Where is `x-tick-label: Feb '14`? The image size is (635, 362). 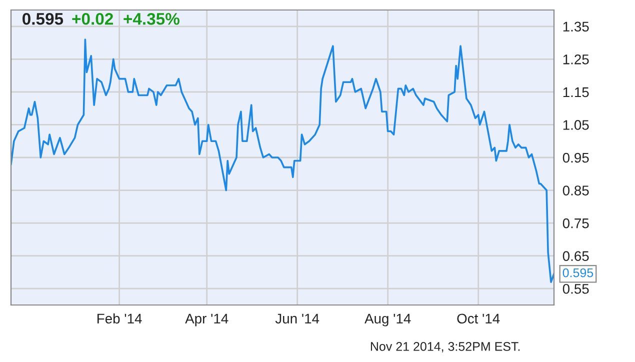 x-tick-label: Feb '14 is located at coordinates (120, 318).